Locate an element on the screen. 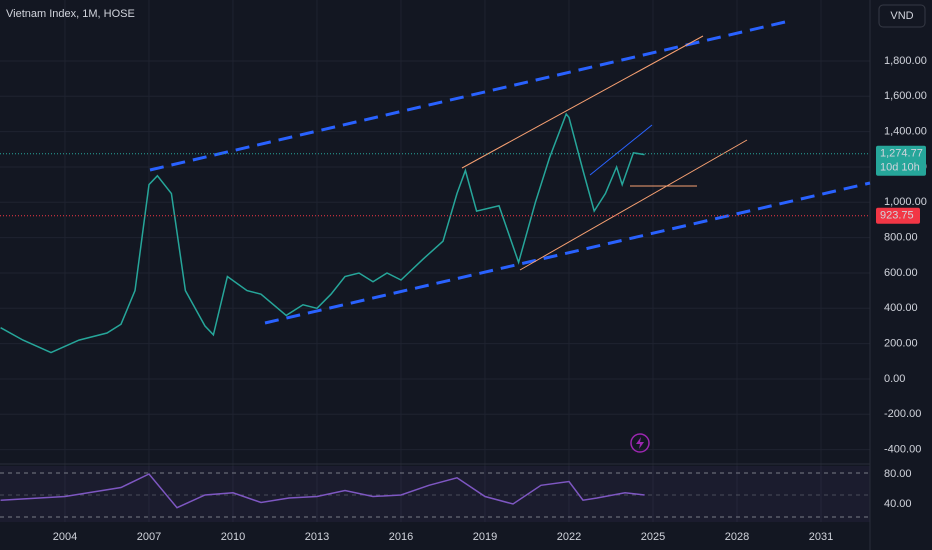 The image size is (932, 550). event-icon is located at coordinates (640, 443).